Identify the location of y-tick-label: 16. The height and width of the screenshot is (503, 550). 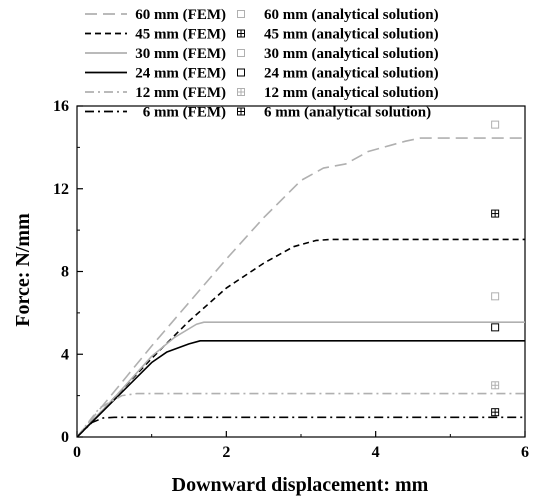
(61, 106).